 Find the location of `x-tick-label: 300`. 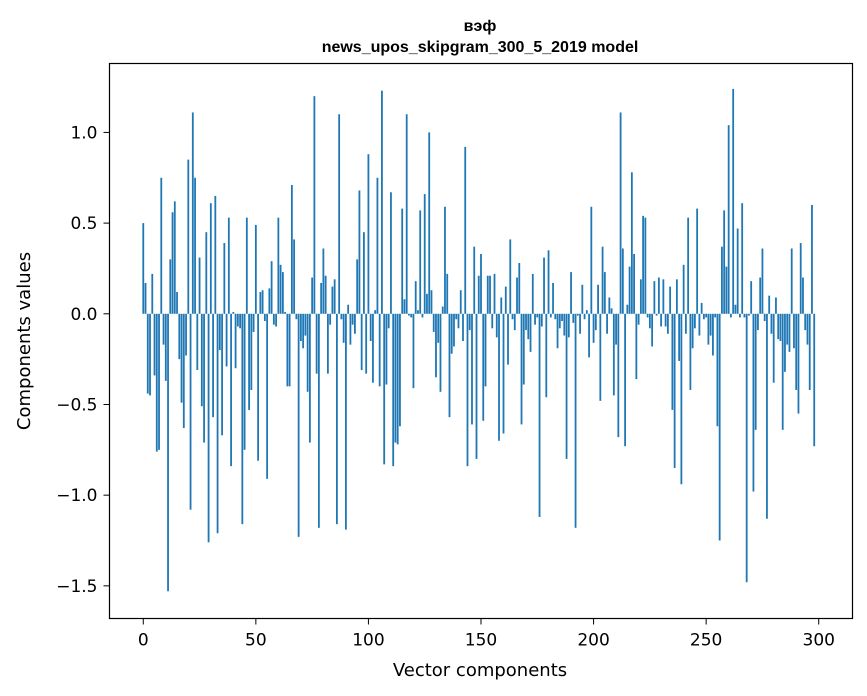

x-tick-label: 300 is located at coordinates (819, 641).